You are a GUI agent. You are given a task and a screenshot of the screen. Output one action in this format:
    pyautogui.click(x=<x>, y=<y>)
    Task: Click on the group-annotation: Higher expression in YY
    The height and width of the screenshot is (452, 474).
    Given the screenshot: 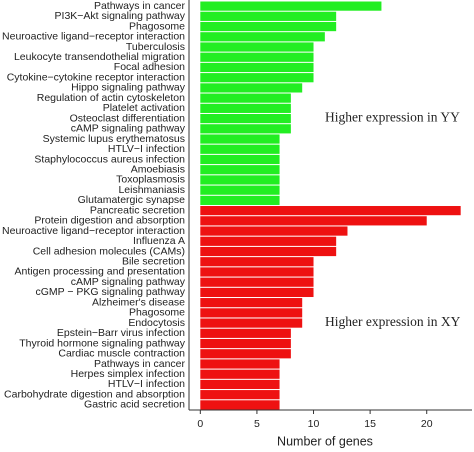 What is the action you would take?
    pyautogui.click(x=392, y=116)
    